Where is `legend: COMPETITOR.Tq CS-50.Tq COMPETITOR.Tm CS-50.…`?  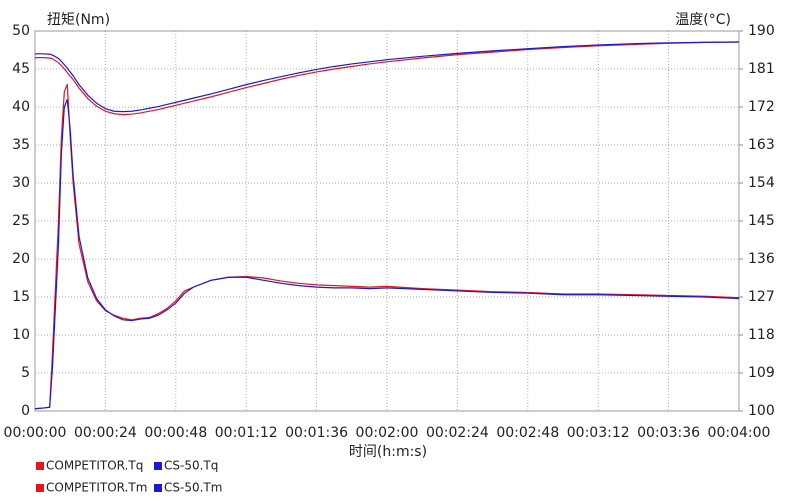
legend: COMPETITOR.Tq CS-50.Tq COMPETITOR.Tm CS-50.… is located at coordinates (129, 477).